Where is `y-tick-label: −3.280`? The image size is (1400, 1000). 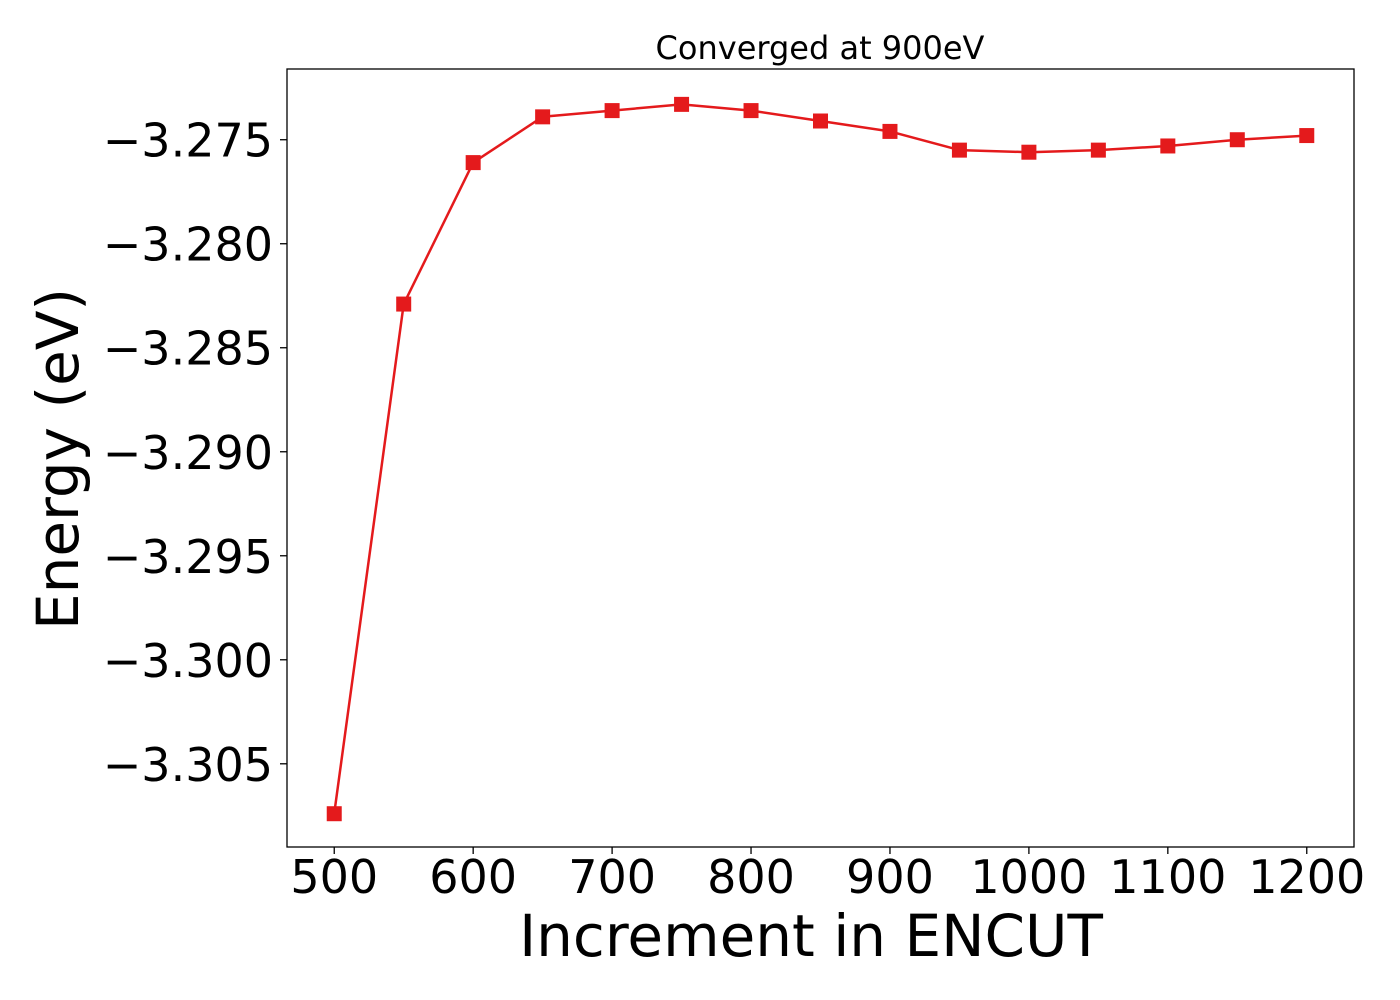
y-tick-label: −3.280 is located at coordinates (188, 245).